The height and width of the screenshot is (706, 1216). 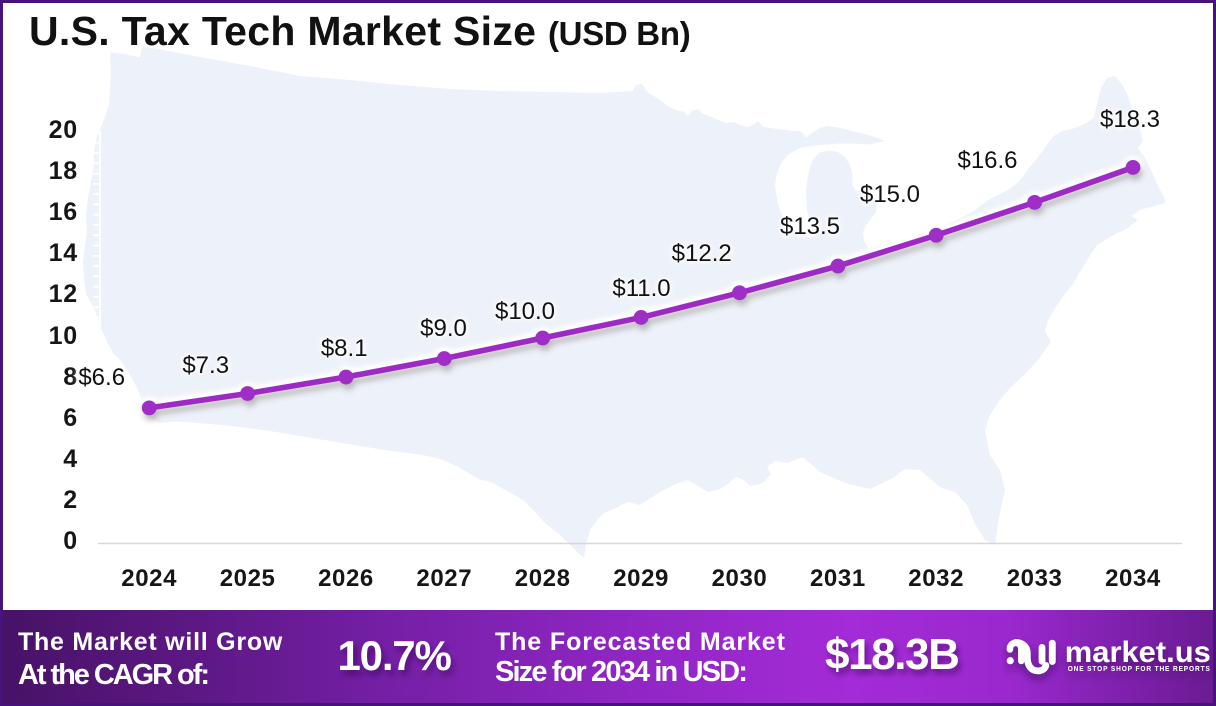 I want to click on svg-text: ONE STOP SHOP FOR THE REPORTS, so click(x=1139, y=668).